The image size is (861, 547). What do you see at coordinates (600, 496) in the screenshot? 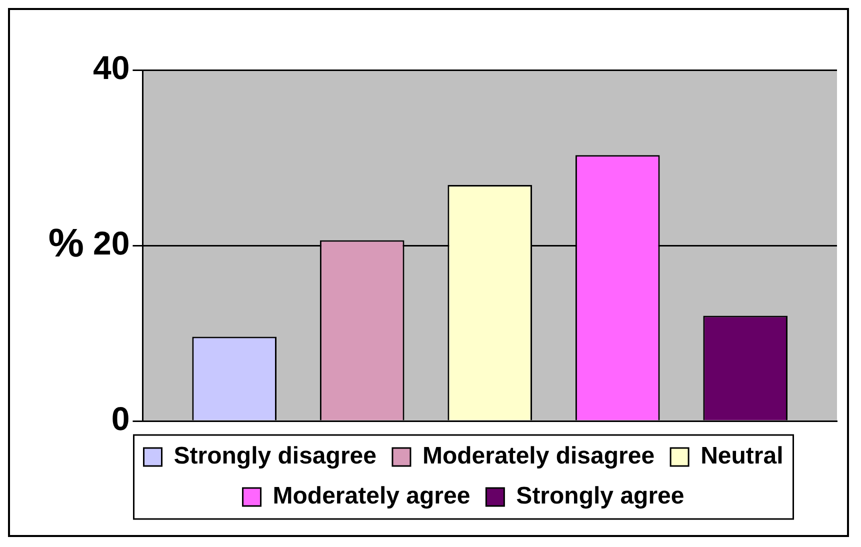
I see `legend-label: Strongly agree` at bounding box center [600, 496].